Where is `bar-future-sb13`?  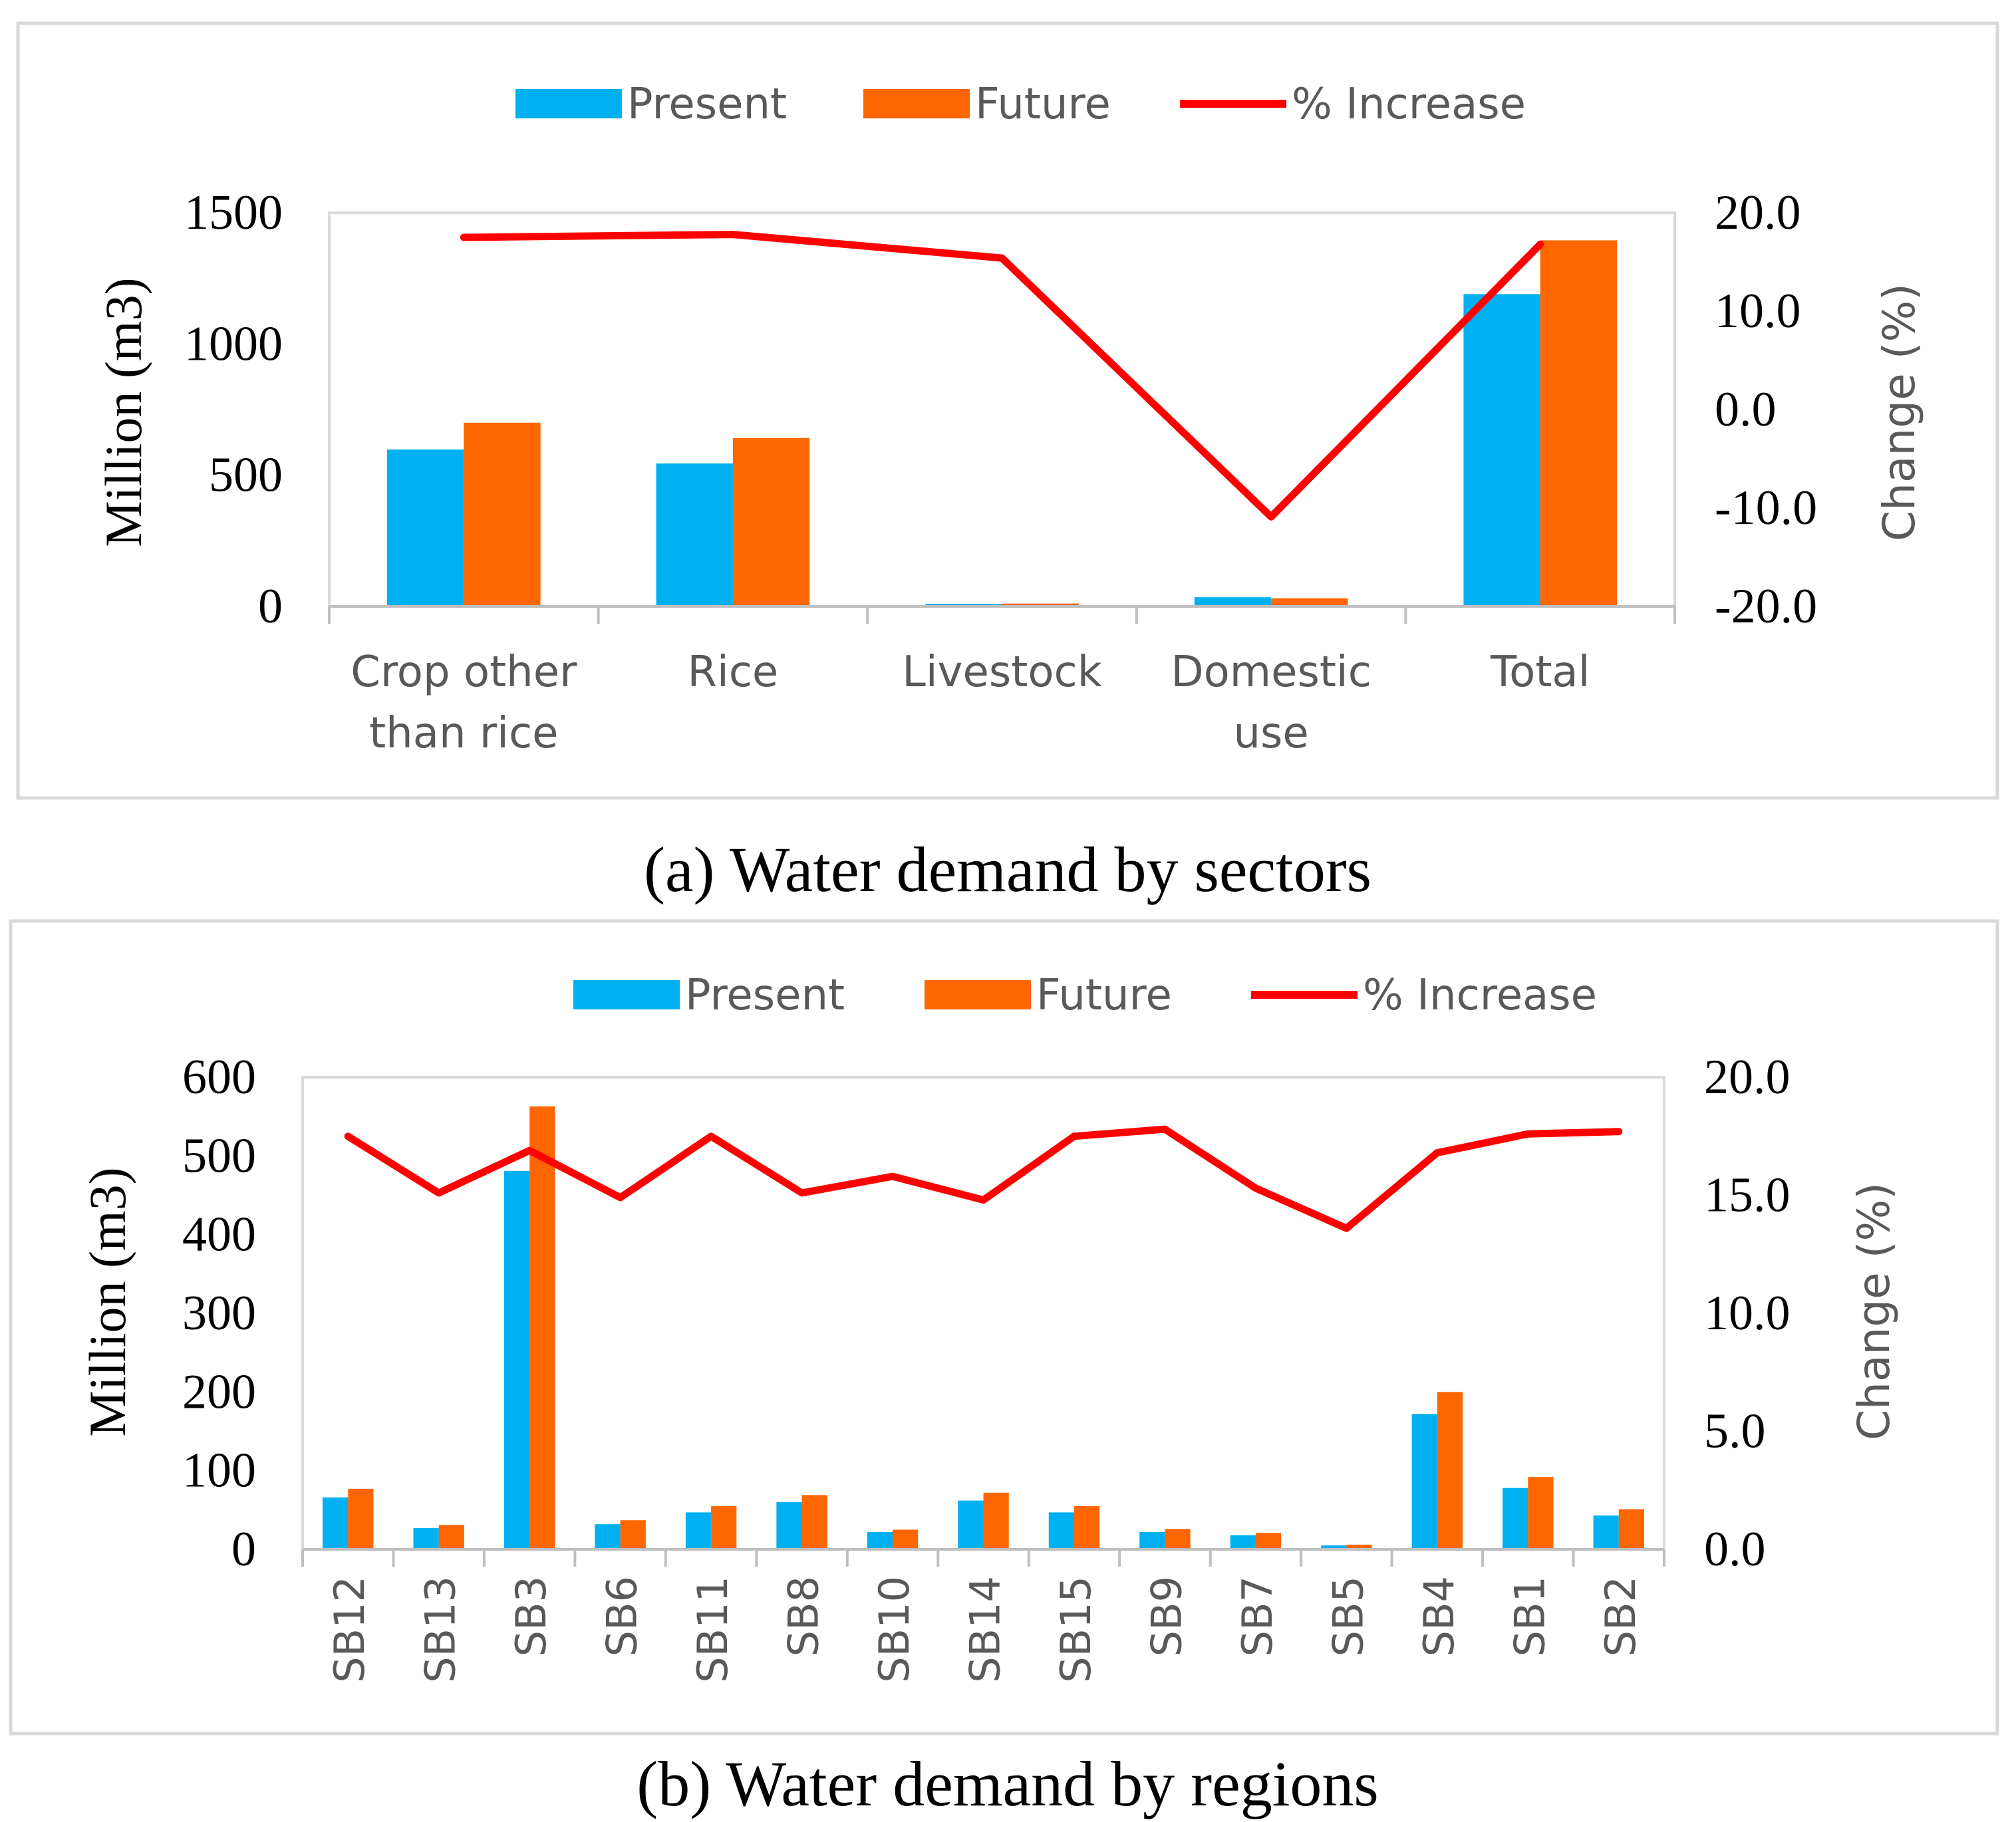
bar-future-sb13 is located at coordinates (451, 1537).